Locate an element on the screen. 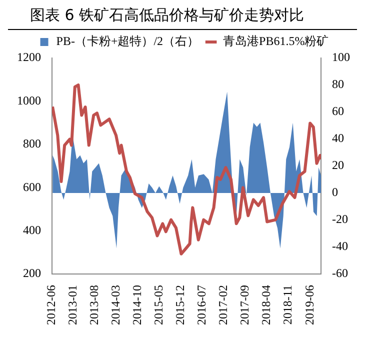  legend-label: PB-（卡粉+超特）/2（右） is located at coordinates (128, 41).